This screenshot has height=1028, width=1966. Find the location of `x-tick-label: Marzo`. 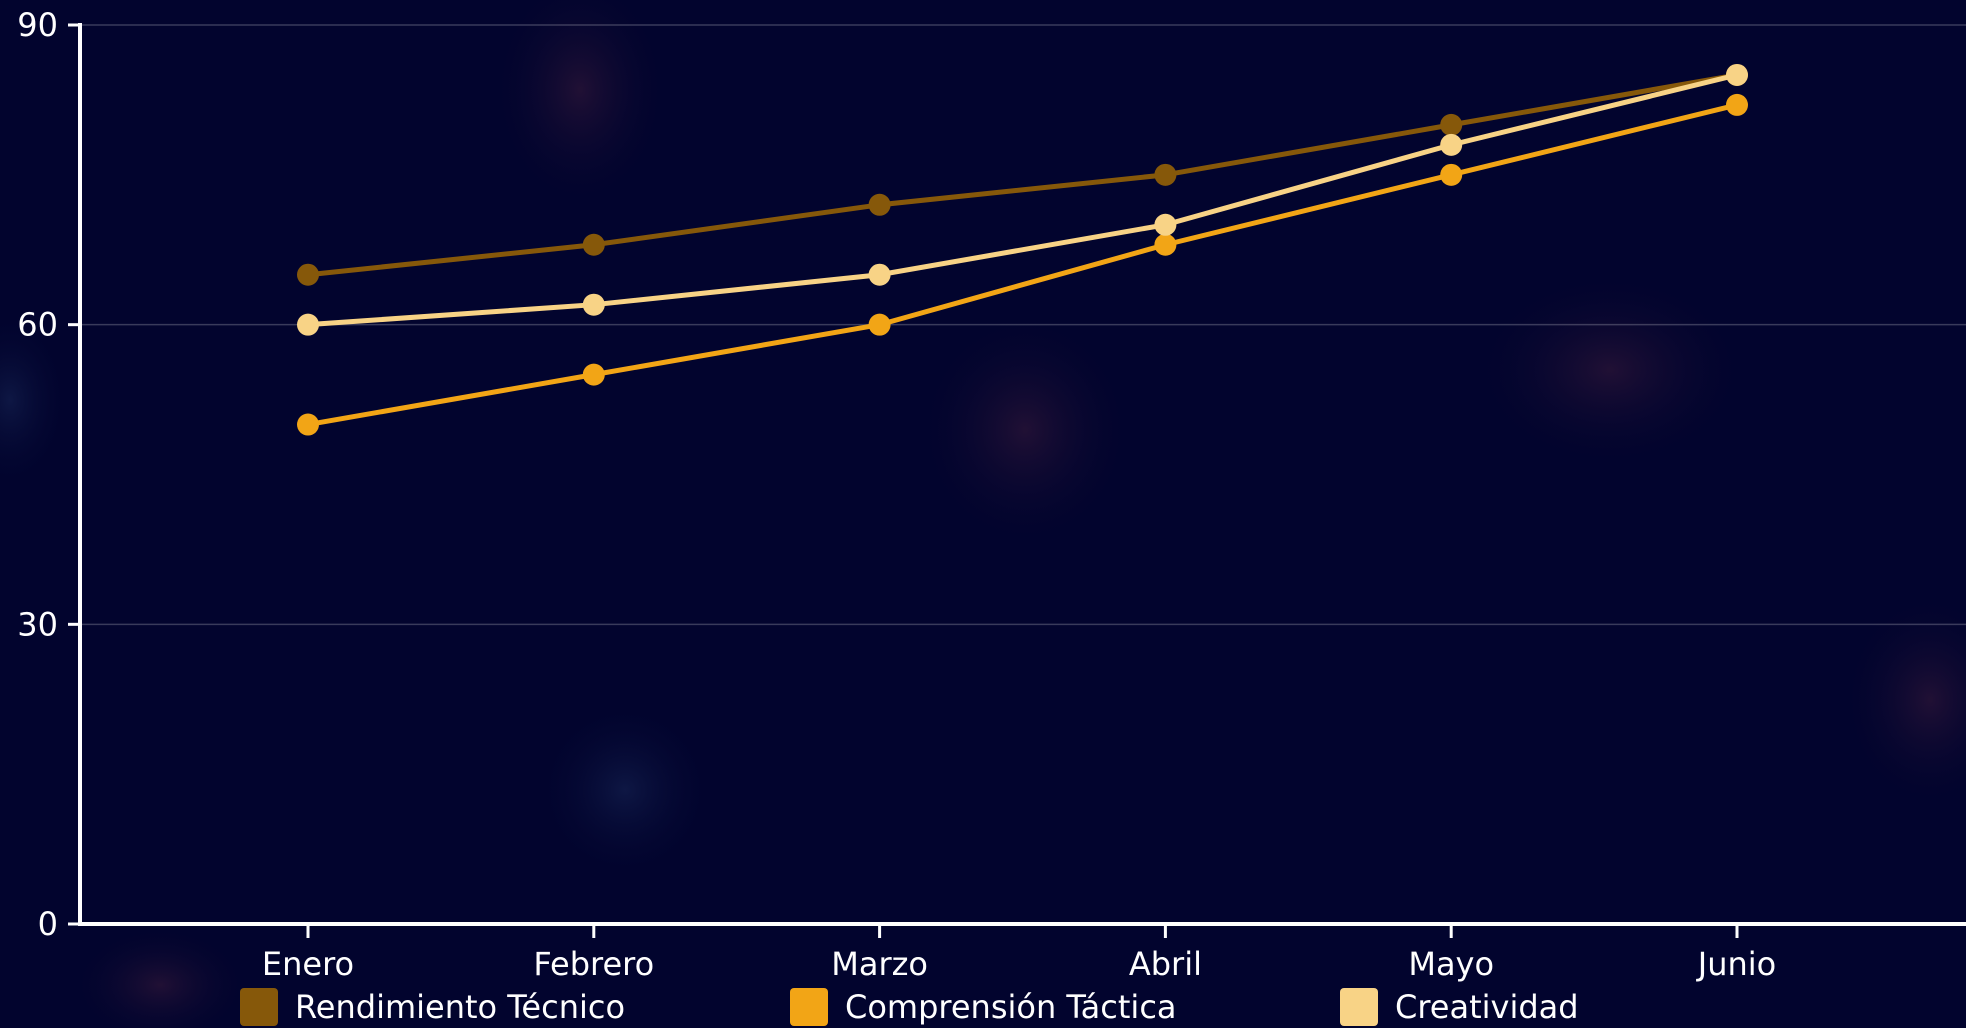

x-tick-label: Marzo is located at coordinates (879, 964).